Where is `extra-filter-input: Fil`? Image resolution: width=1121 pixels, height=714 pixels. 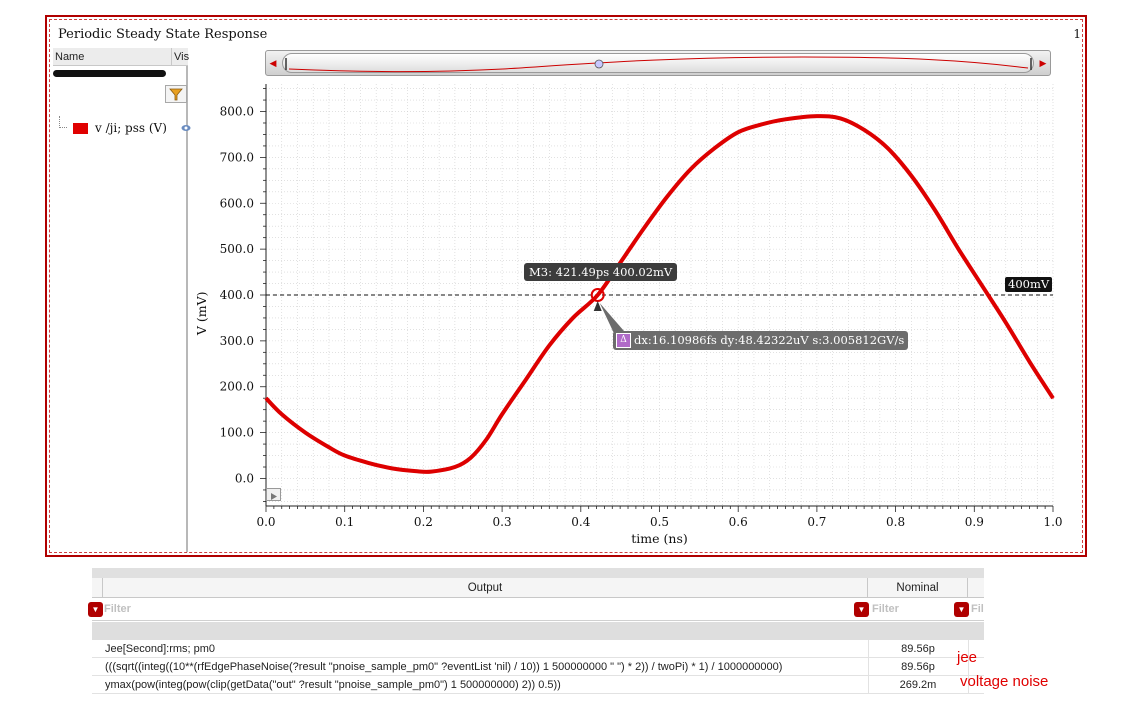 extra-filter-input: Fil is located at coordinates (977, 609).